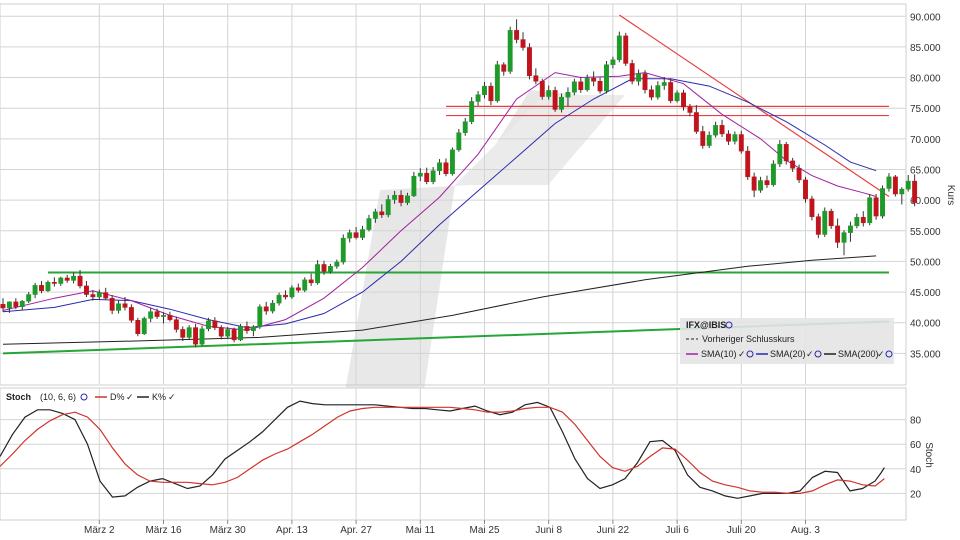 This screenshot has width=960, height=540. I want to click on stoch-info-icon, so click(84, 397).